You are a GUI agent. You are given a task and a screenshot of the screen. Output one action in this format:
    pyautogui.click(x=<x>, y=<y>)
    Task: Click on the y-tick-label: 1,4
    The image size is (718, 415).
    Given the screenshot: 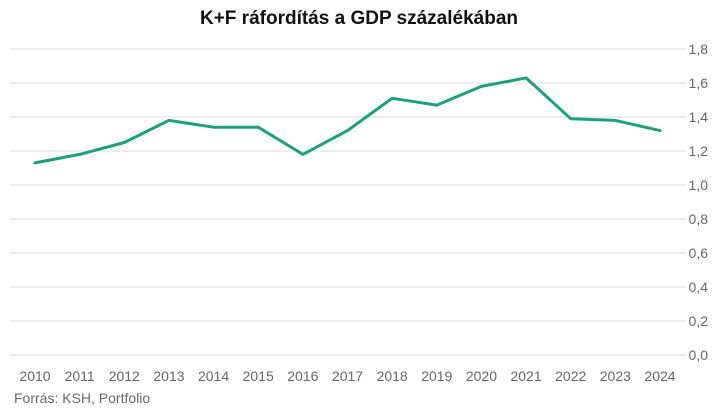 What is the action you would take?
    pyautogui.click(x=699, y=117)
    